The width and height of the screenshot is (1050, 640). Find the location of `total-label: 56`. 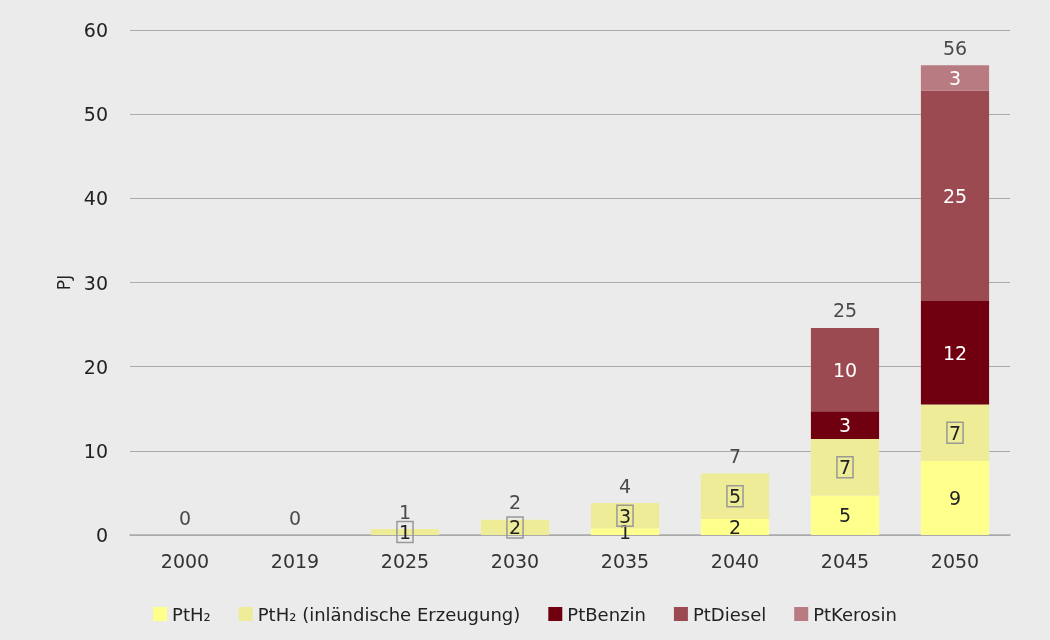

total-label: 56 is located at coordinates (955, 47).